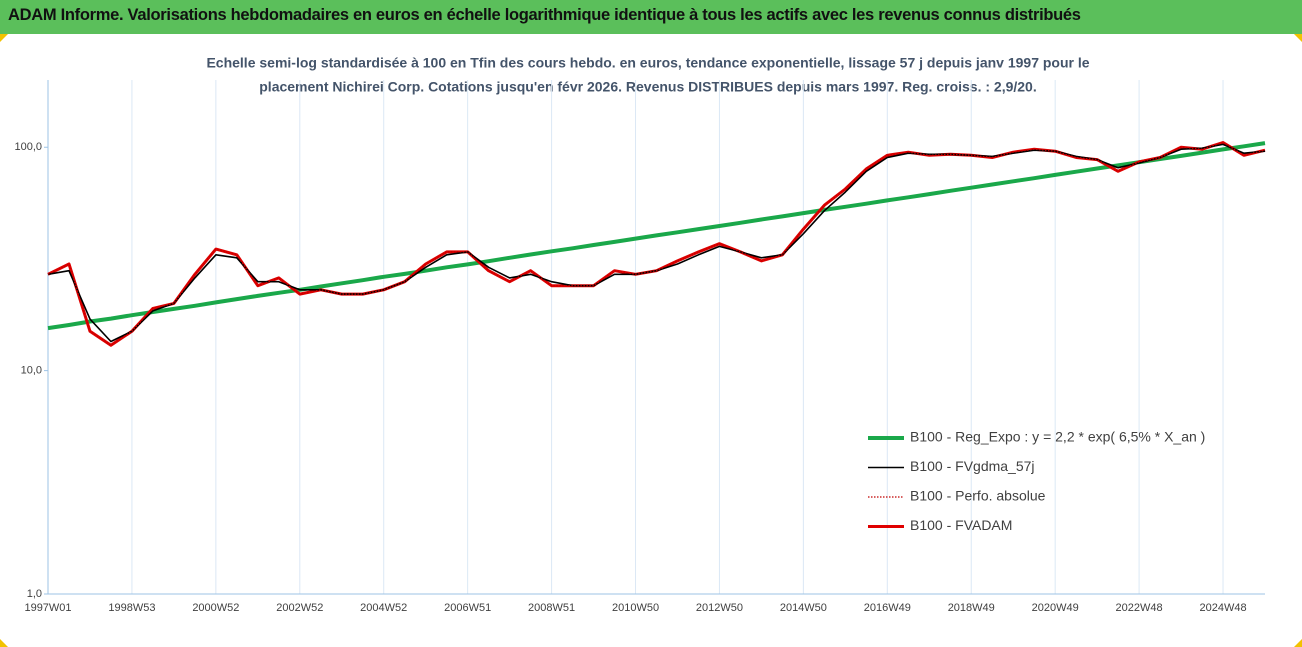  Describe the element at coordinates (299, 608) in the screenshot. I see `x-tick-label: 2002W52` at that location.